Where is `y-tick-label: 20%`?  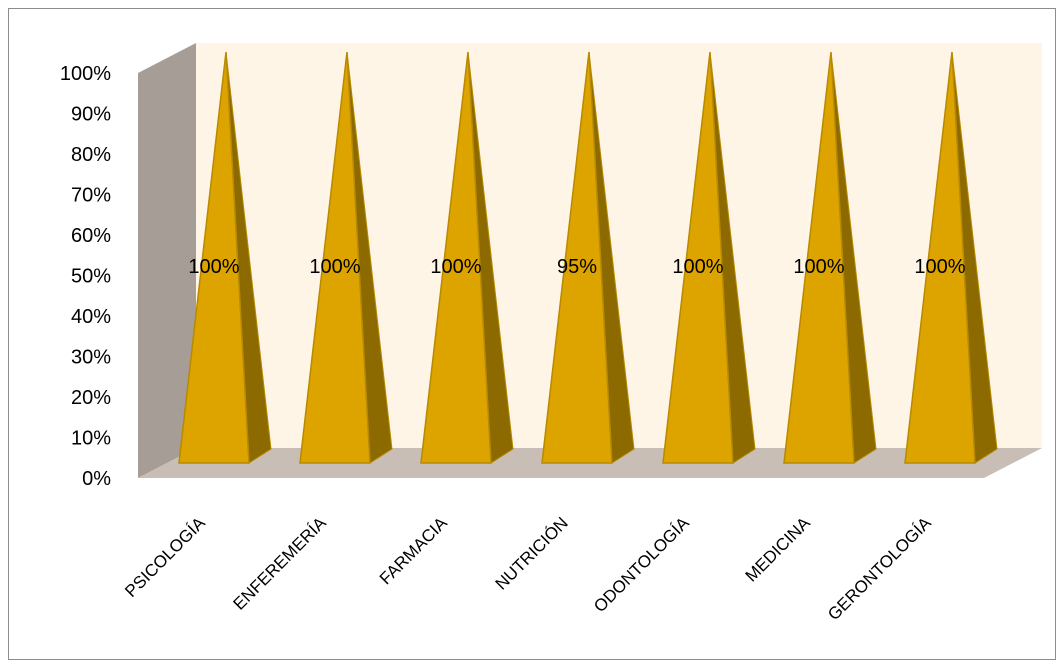 y-tick-label: 20% is located at coordinates (91, 398).